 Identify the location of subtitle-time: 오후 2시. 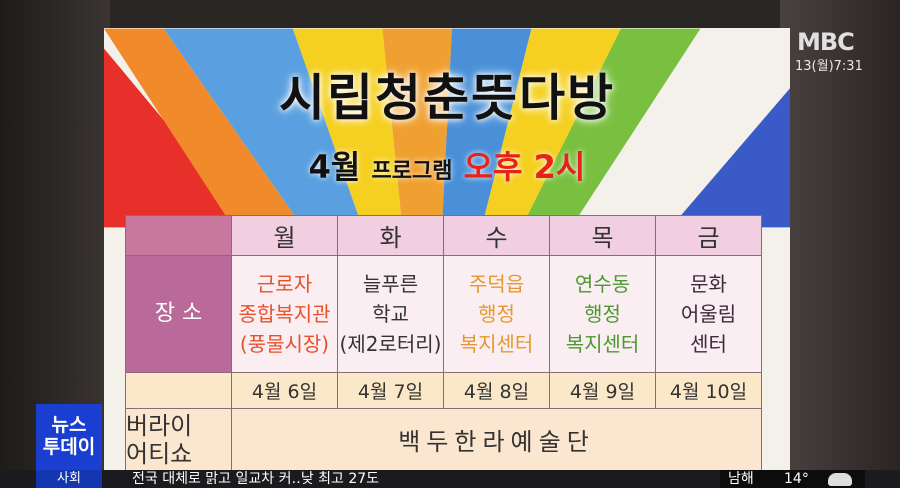
(524, 167).